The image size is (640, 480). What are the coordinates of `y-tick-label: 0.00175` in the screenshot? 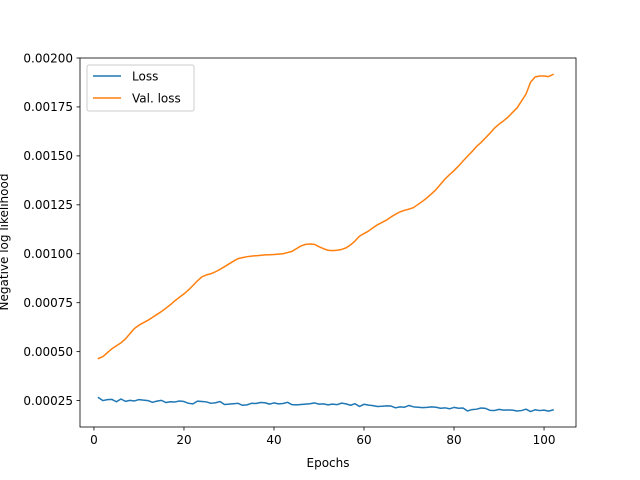 It's located at (48, 107).